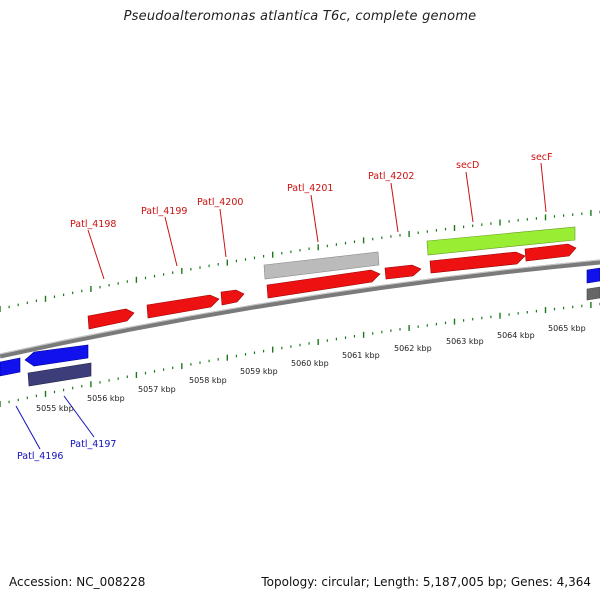 This screenshot has width=600, height=600. Describe the element at coordinates (310, 363) in the screenshot. I see `scale-label: 5060 kbp` at that location.